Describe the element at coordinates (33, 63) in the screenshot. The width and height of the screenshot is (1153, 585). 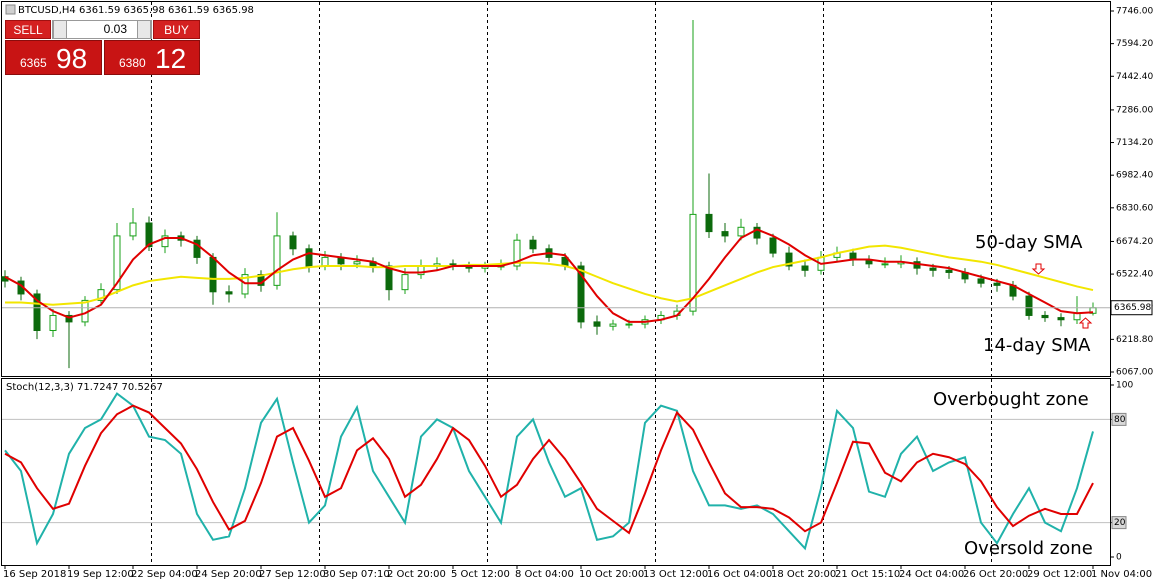
I see `sell-price-main: 6365` at that location.